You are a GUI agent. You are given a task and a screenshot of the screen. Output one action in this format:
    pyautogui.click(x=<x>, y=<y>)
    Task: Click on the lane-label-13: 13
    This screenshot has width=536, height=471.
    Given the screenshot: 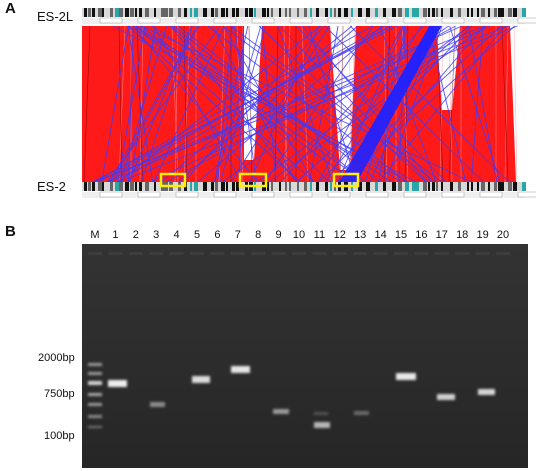 What is the action you would take?
    pyautogui.click(x=360, y=235)
    